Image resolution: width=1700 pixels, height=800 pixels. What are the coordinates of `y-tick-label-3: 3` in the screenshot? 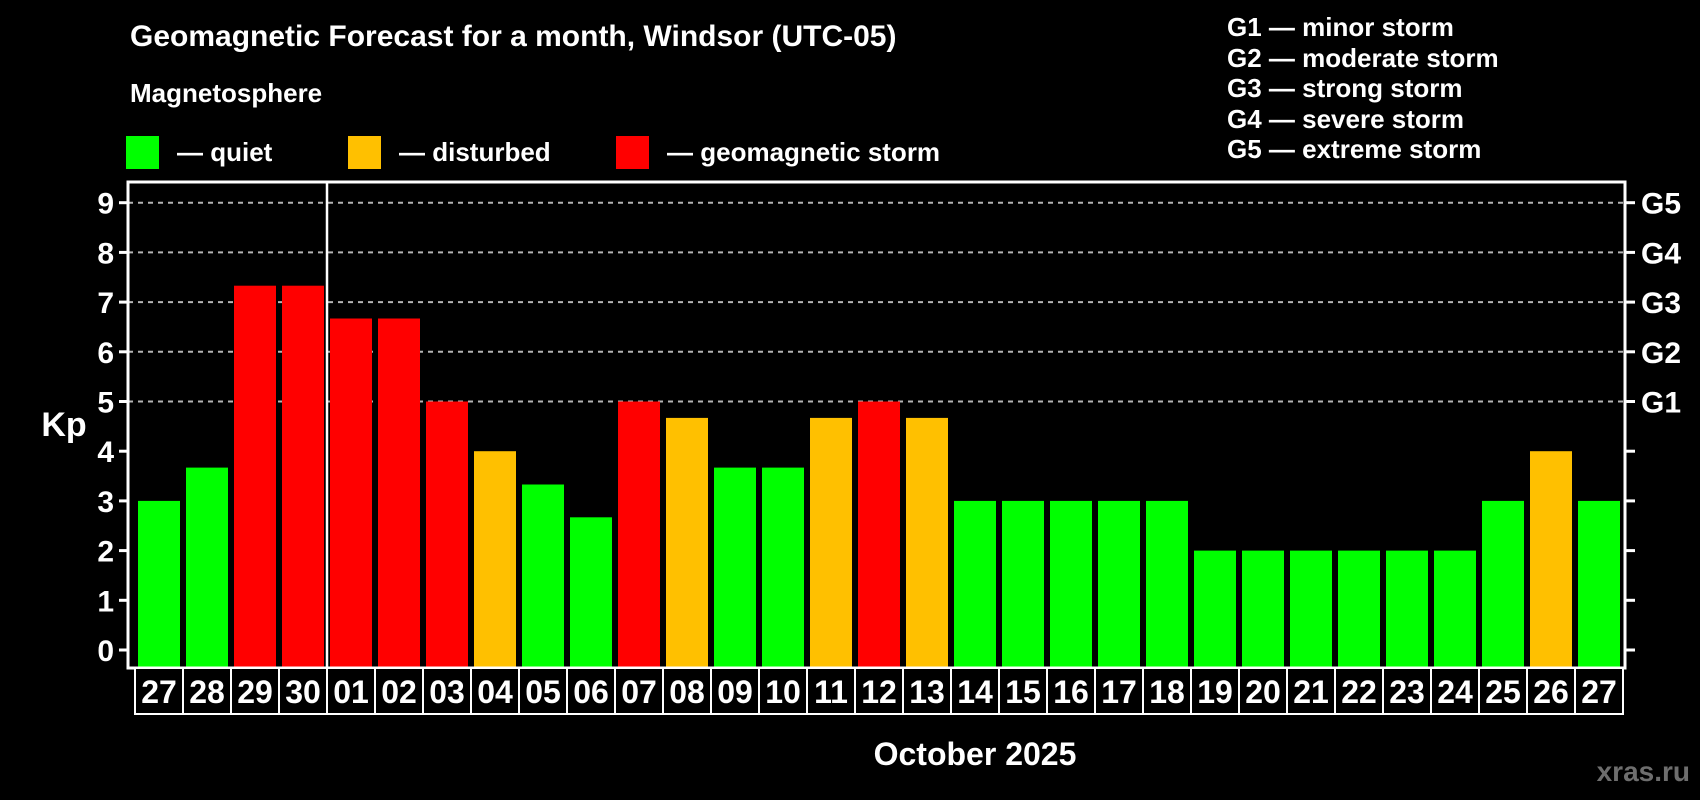 It's located at (105, 502).